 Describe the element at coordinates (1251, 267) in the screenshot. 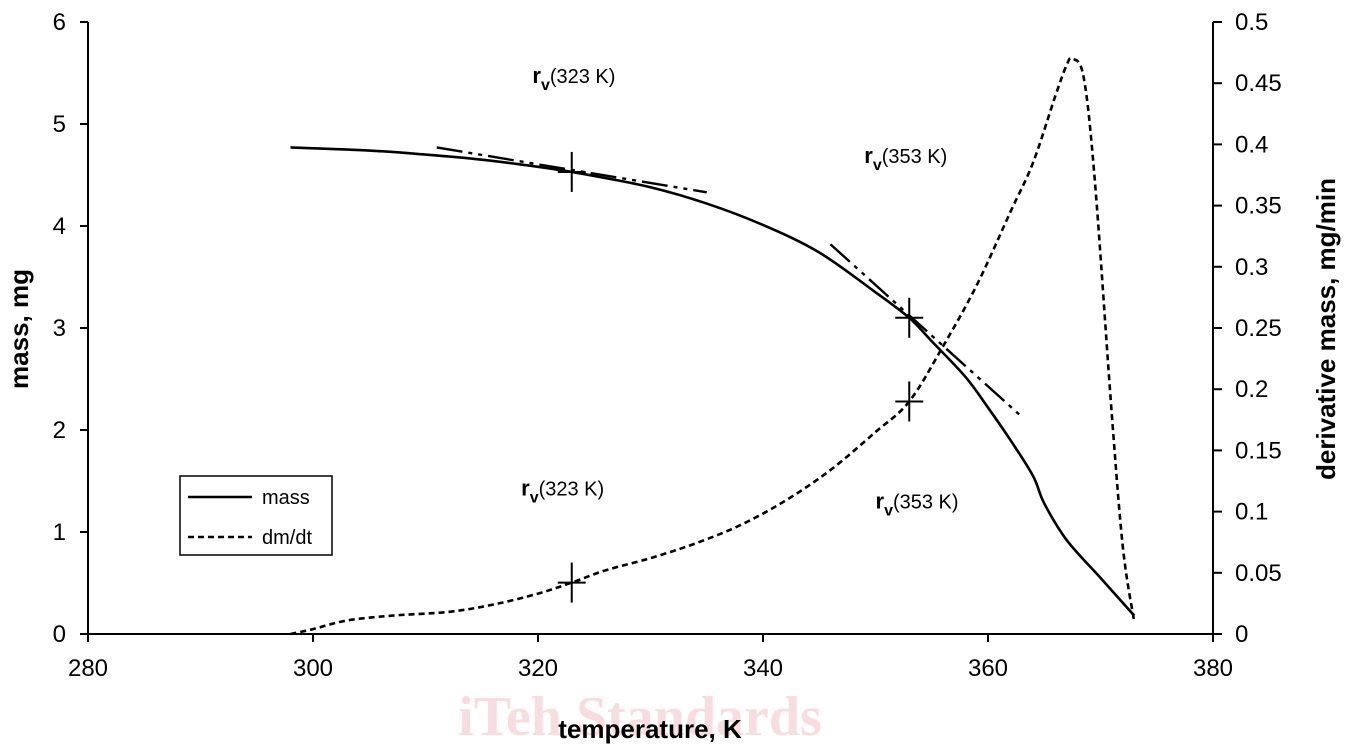

I see `y2-tick-label: 0.3` at that location.